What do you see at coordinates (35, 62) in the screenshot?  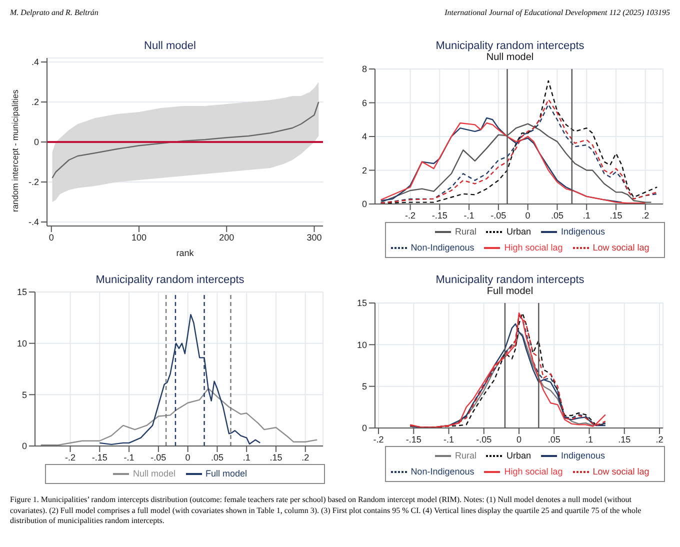 I see `y-tick-label: .4` at bounding box center [35, 62].